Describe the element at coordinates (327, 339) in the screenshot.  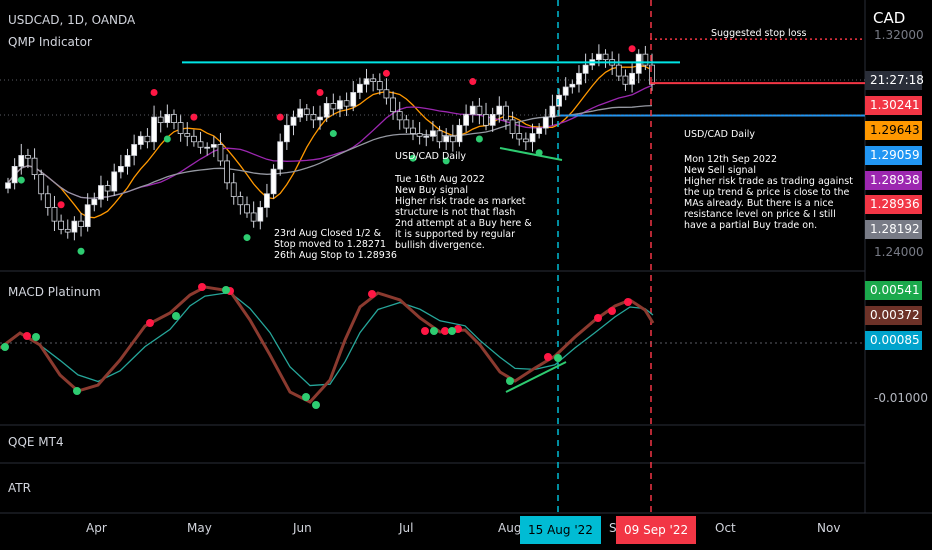
I see `macd-signal-line` at that location.